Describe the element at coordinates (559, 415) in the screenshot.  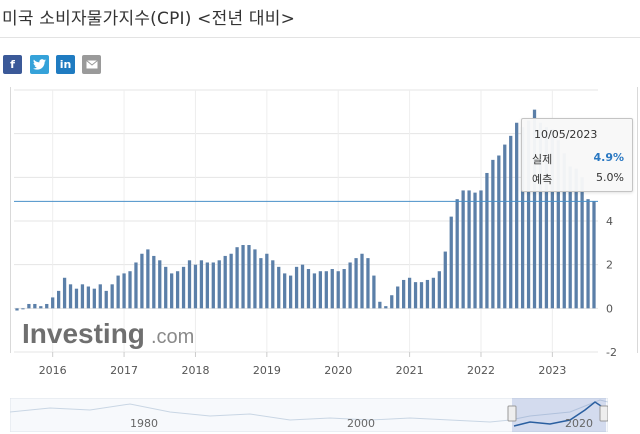
I see `navigator-selected-range` at that location.